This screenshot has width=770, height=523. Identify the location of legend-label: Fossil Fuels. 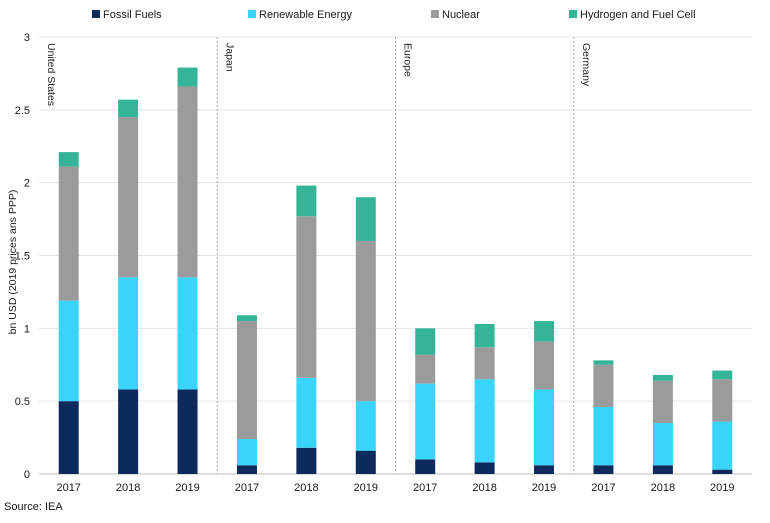
(132, 15).